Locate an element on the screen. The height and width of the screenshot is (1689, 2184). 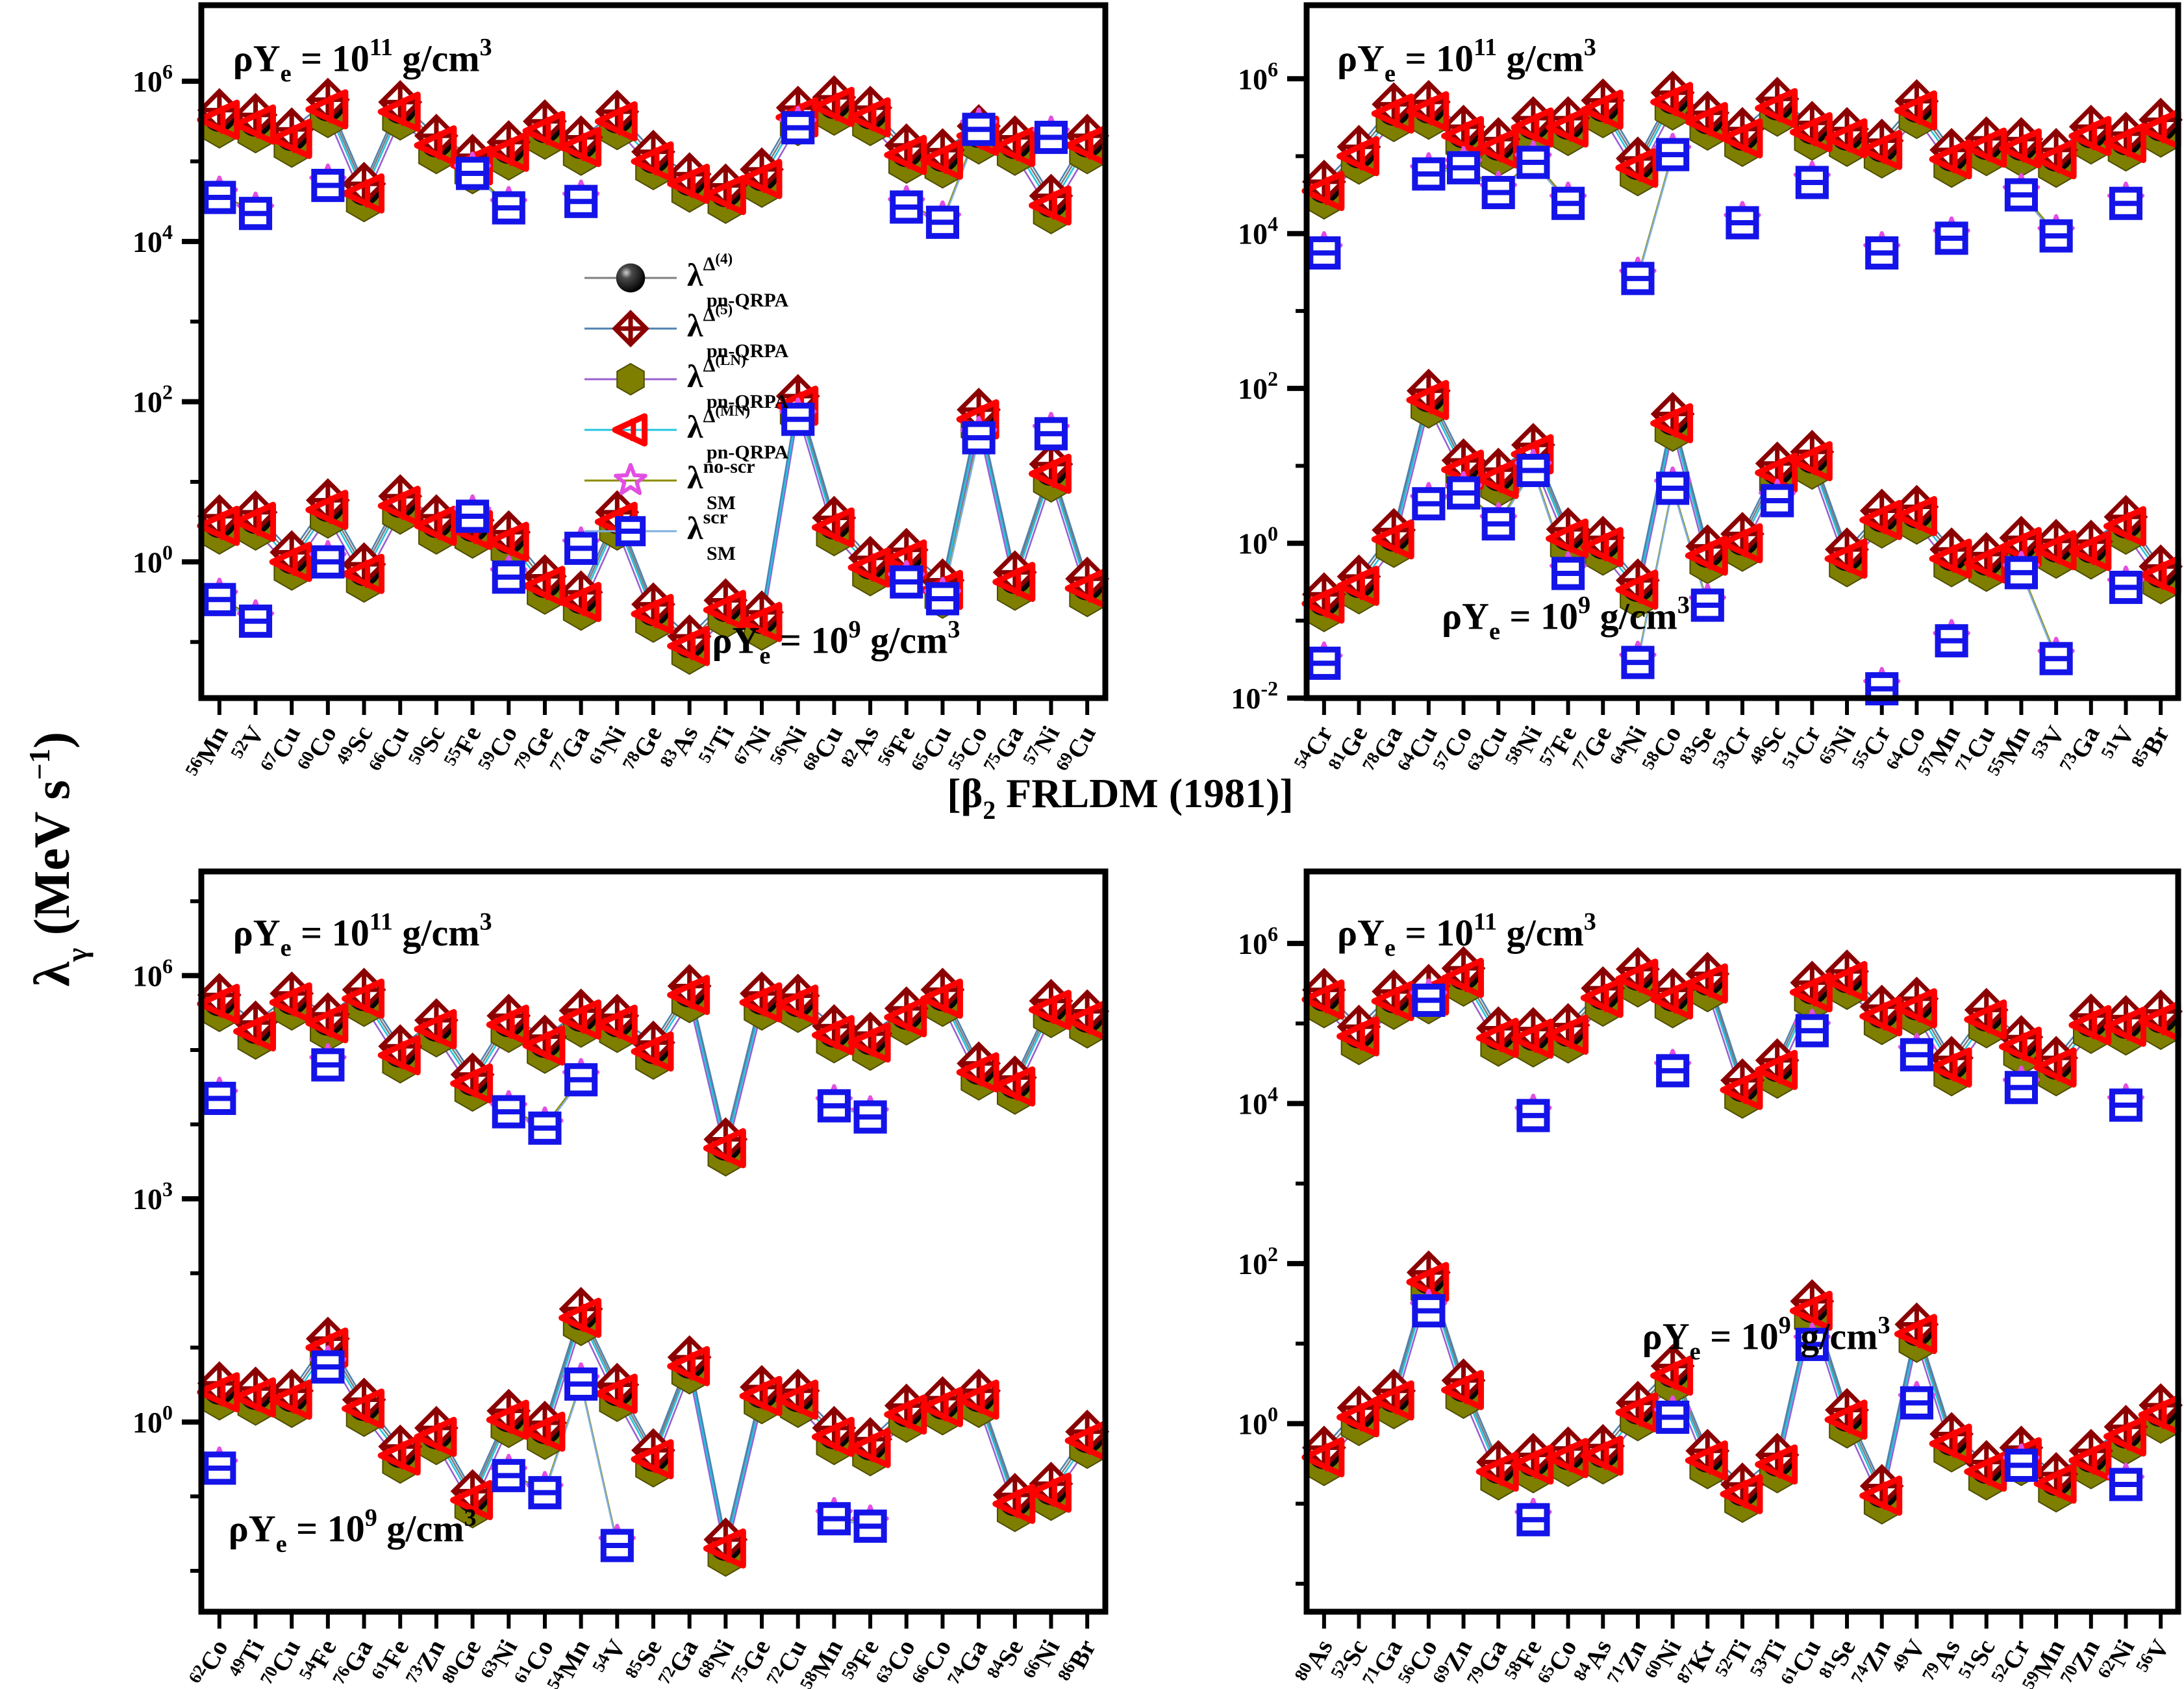
x-tick-label-53Cr: 53Cr is located at coordinates (1732, 749).